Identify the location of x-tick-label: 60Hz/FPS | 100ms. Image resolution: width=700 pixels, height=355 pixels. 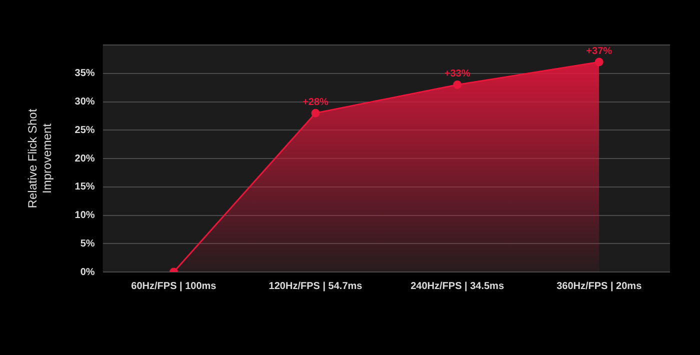
(174, 286).